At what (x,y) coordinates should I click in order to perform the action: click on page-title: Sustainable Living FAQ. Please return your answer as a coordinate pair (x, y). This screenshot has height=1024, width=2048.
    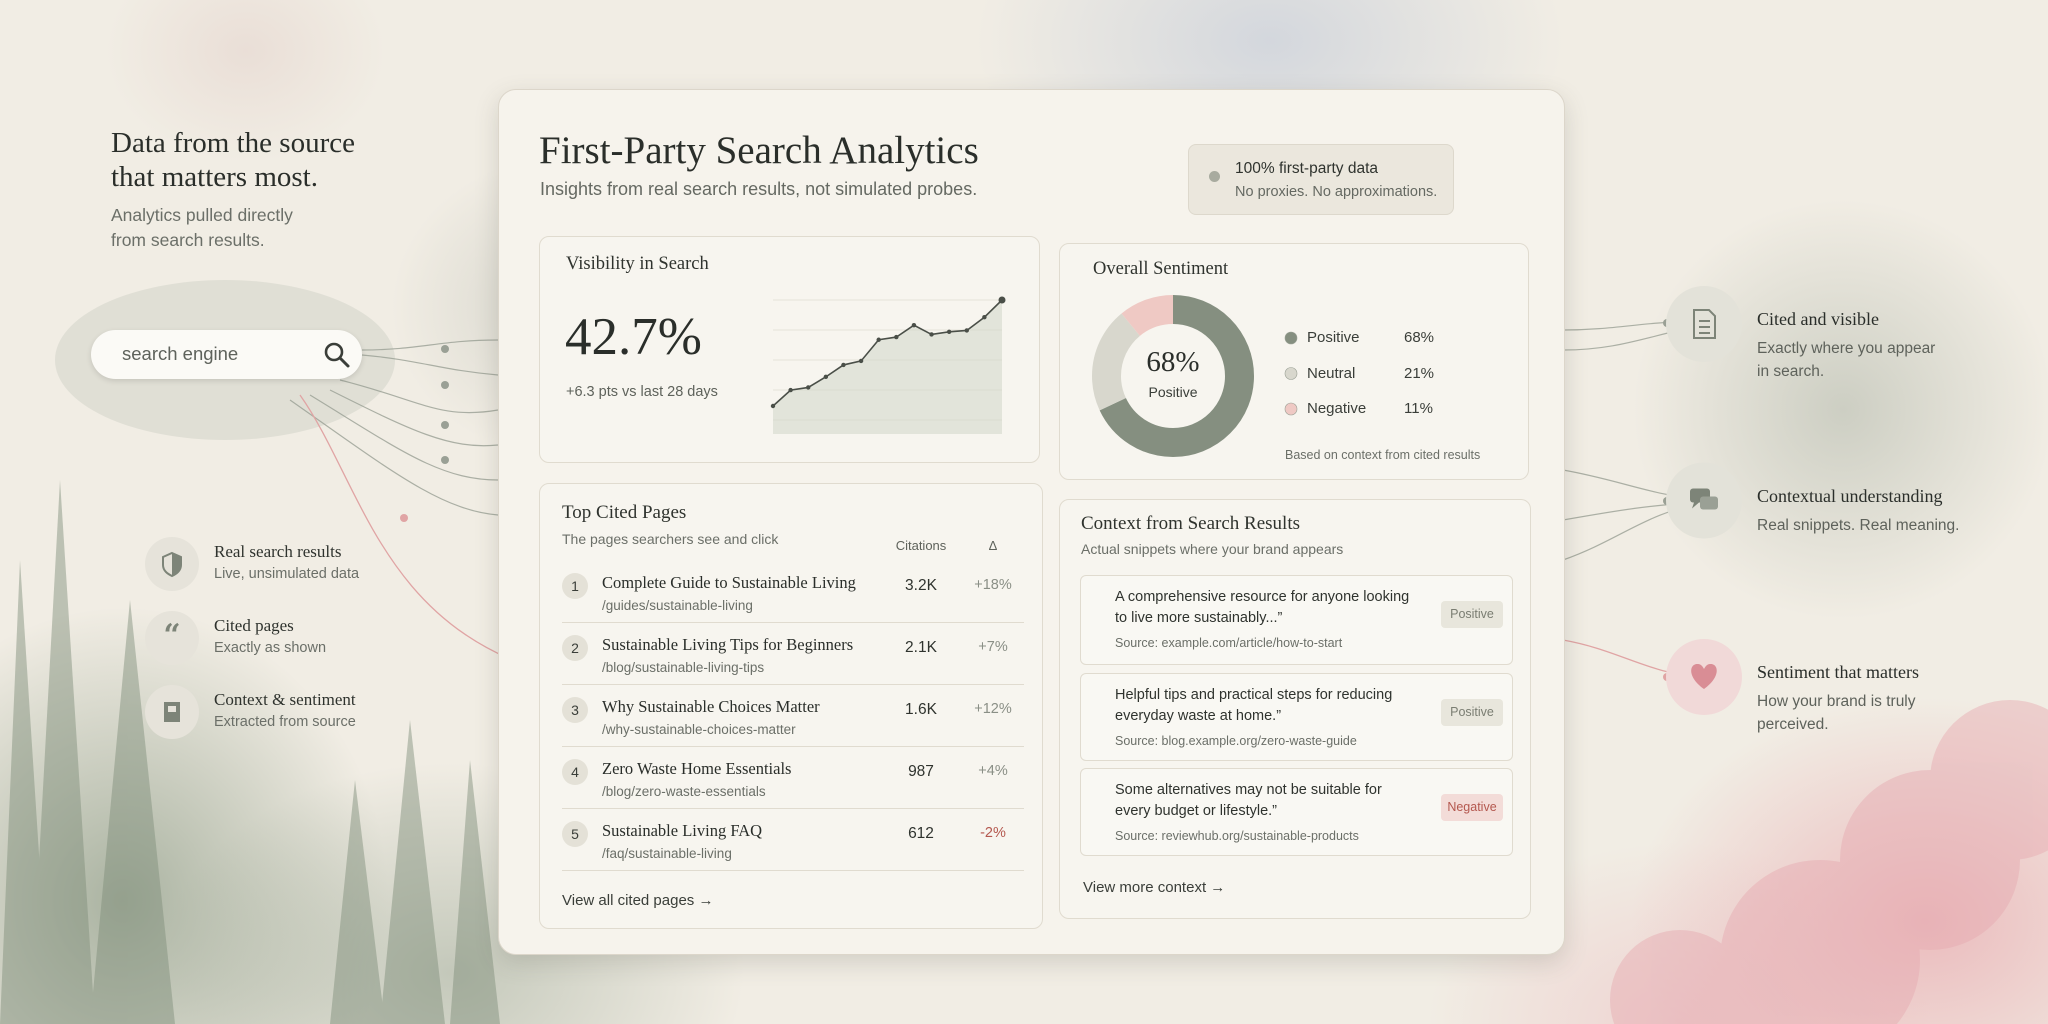
    Looking at the image, I should click on (682, 830).